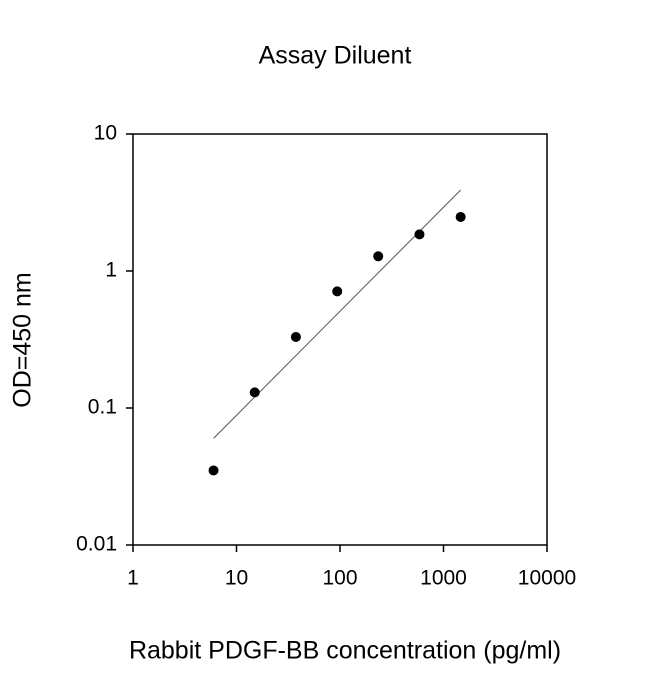 Image resolution: width=650 pixels, height=674 pixels. I want to click on x-tick-label: 1, so click(133, 578).